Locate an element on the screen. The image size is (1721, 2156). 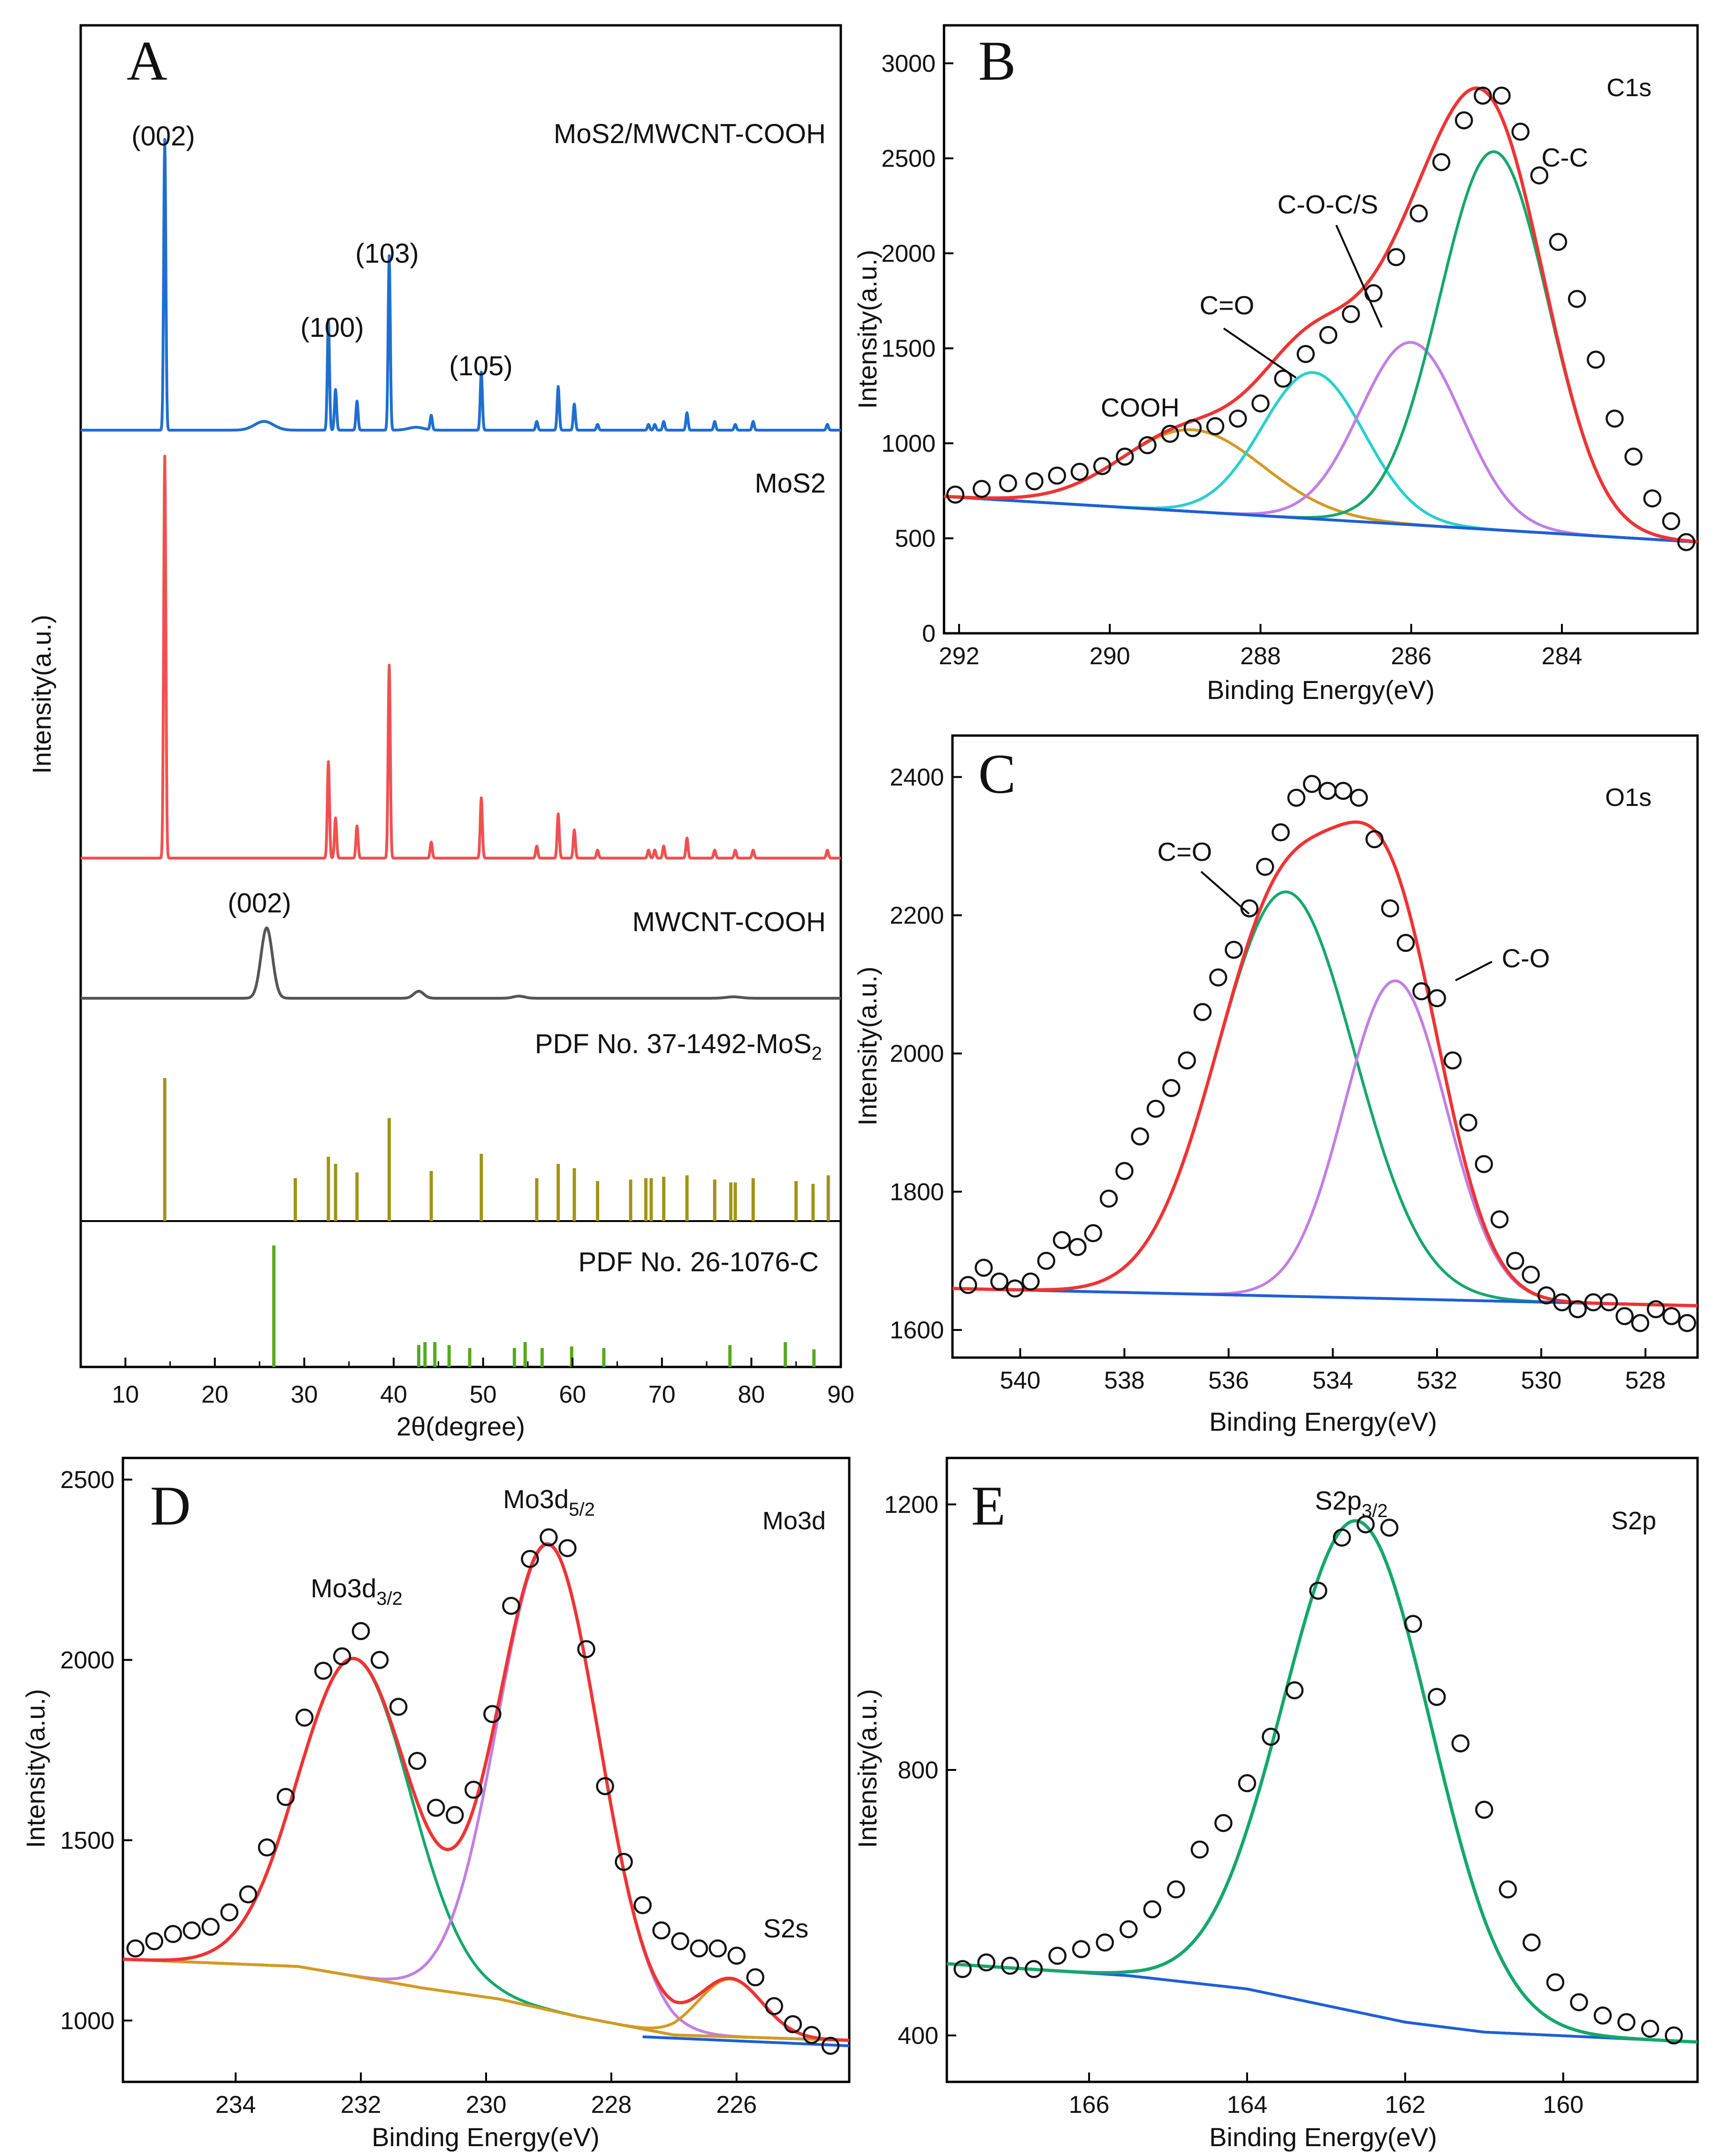
x-tick-label: 160 is located at coordinates (1563, 2104).